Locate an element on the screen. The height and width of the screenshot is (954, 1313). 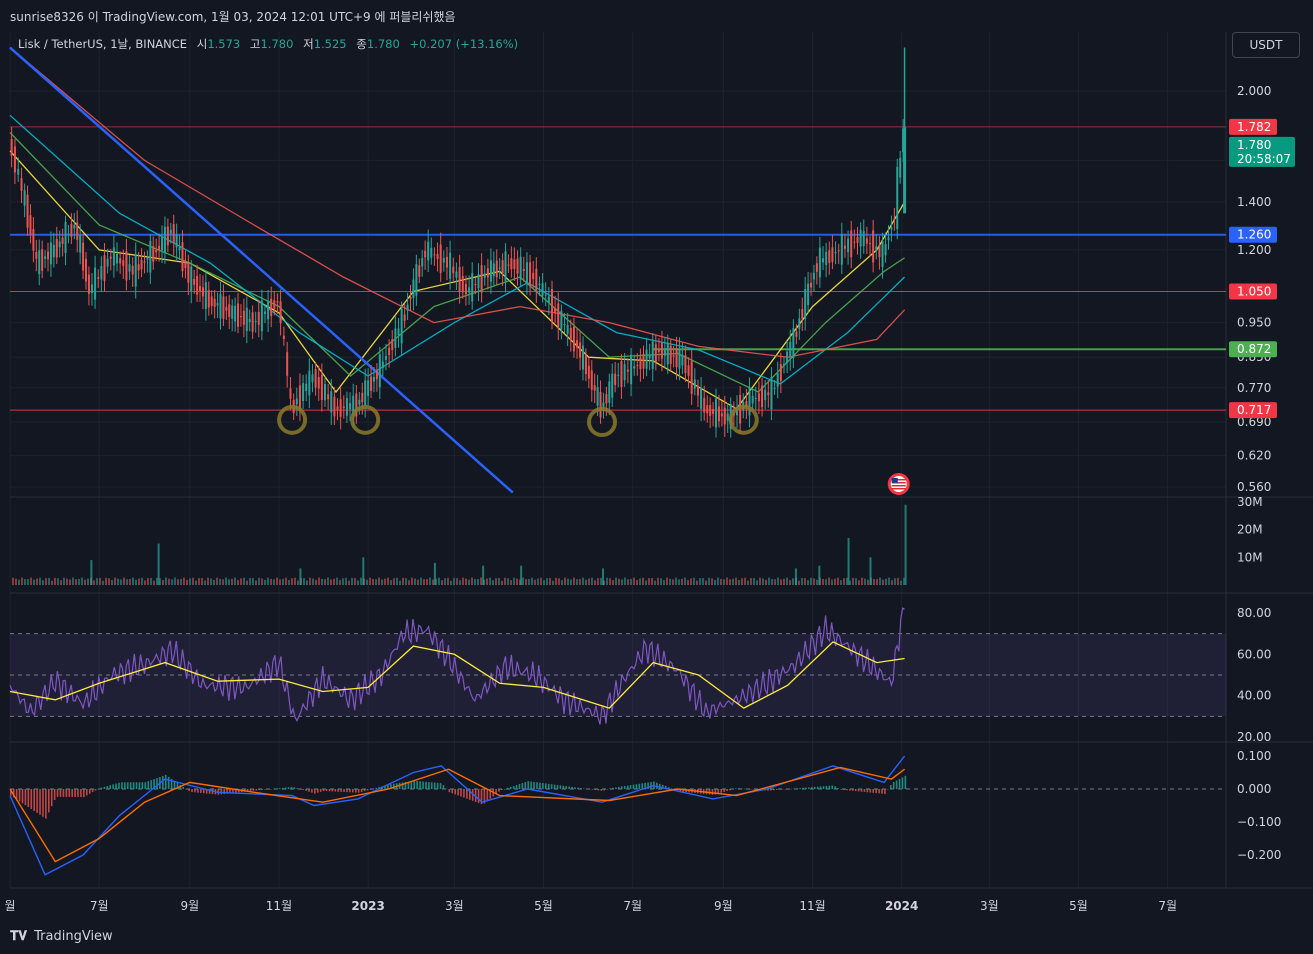
time-tick-label: 7월 is located at coordinates (1167, 906).